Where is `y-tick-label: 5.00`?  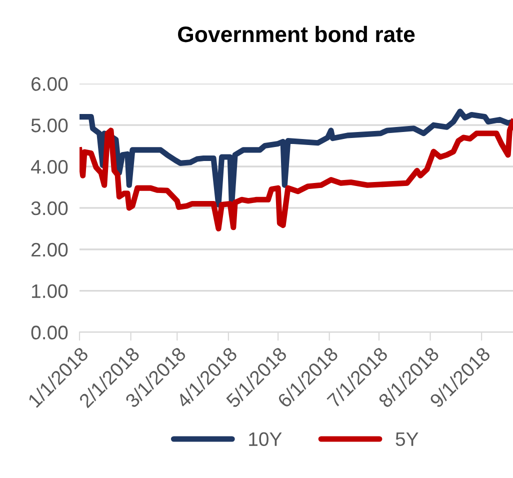 y-tick-label: 5.00 is located at coordinates (49, 125).